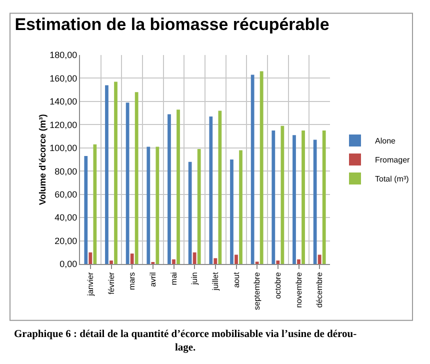 The width and height of the screenshot is (430, 364). I want to click on y-tick-label: 120,00, so click(64, 125).